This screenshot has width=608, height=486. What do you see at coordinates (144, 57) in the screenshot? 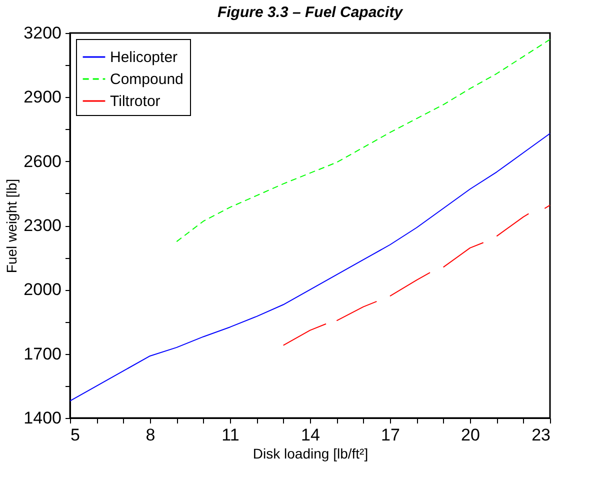
I see `legend-label: Helicopter` at bounding box center [144, 57].